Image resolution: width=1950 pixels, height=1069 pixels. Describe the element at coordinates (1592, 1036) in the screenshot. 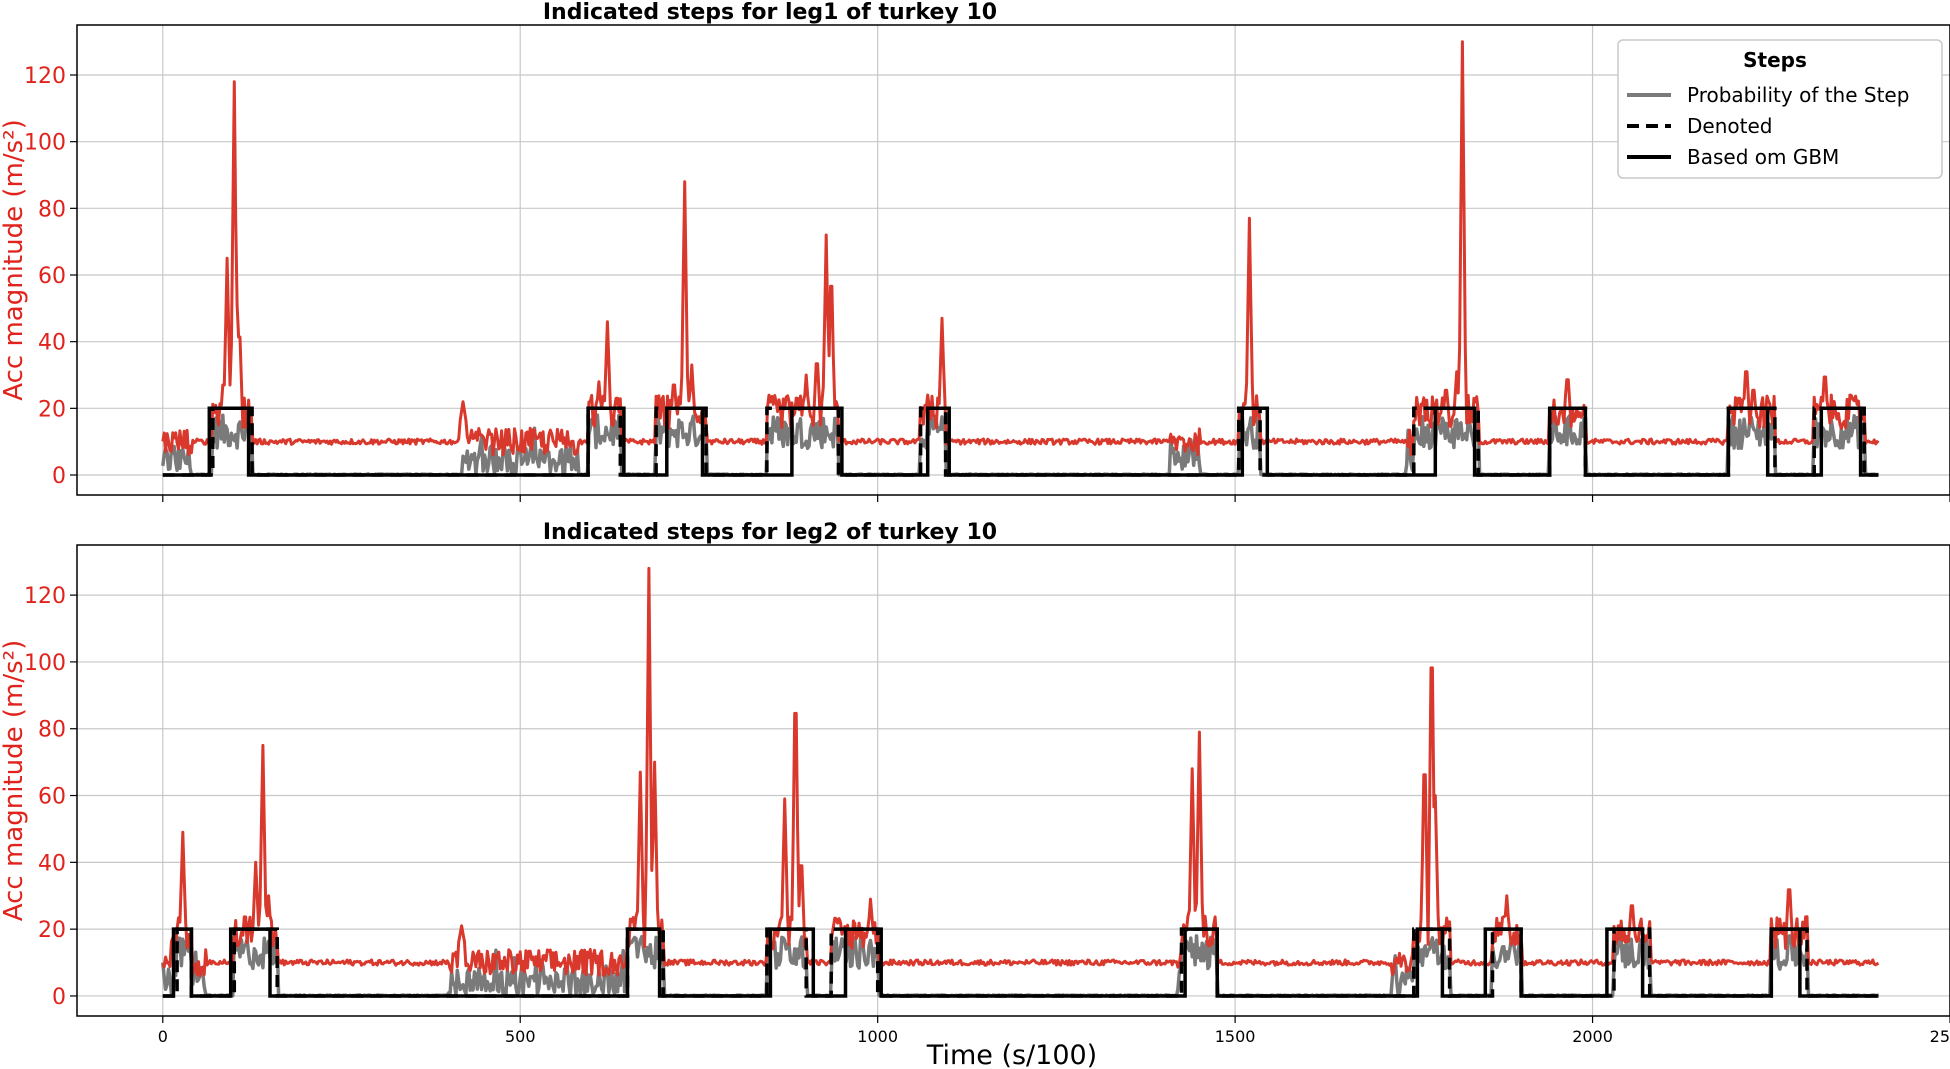

I see `x-tick-label: 2000` at that location.